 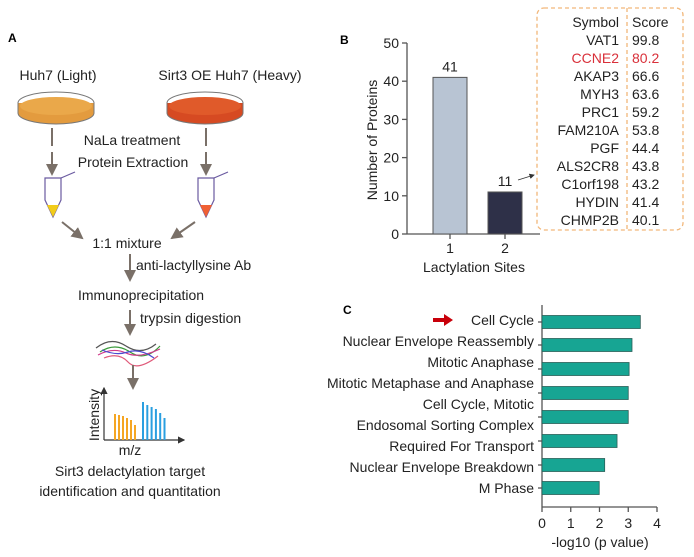 I want to click on callout-arrow, so click(x=526, y=177).